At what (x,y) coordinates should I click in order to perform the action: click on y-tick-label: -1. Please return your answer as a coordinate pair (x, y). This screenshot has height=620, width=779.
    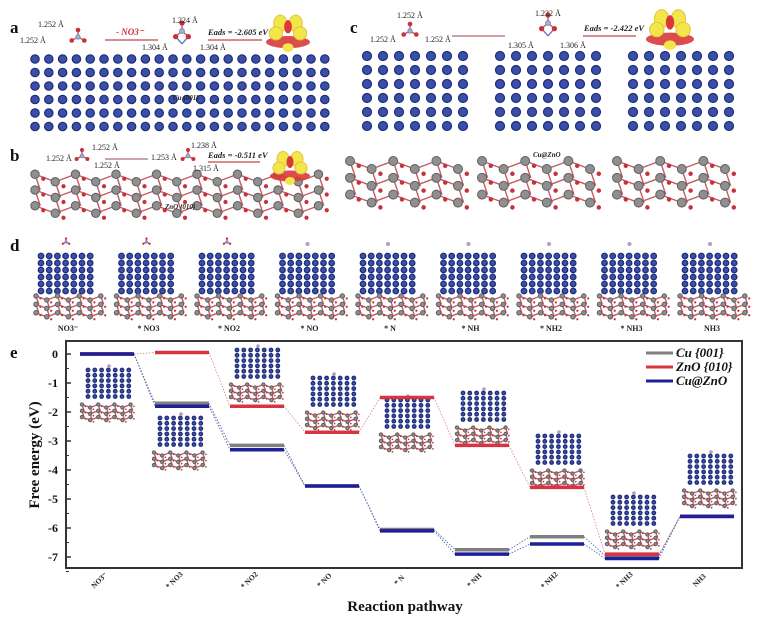
    Looking at the image, I should click on (53, 383).